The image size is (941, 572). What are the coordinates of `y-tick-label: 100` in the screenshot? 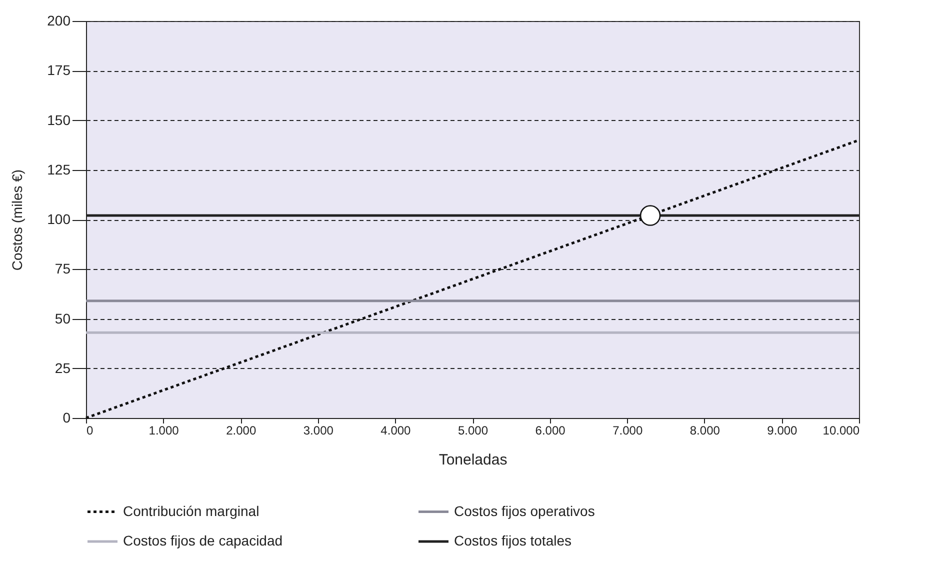 It's located at (59, 219).